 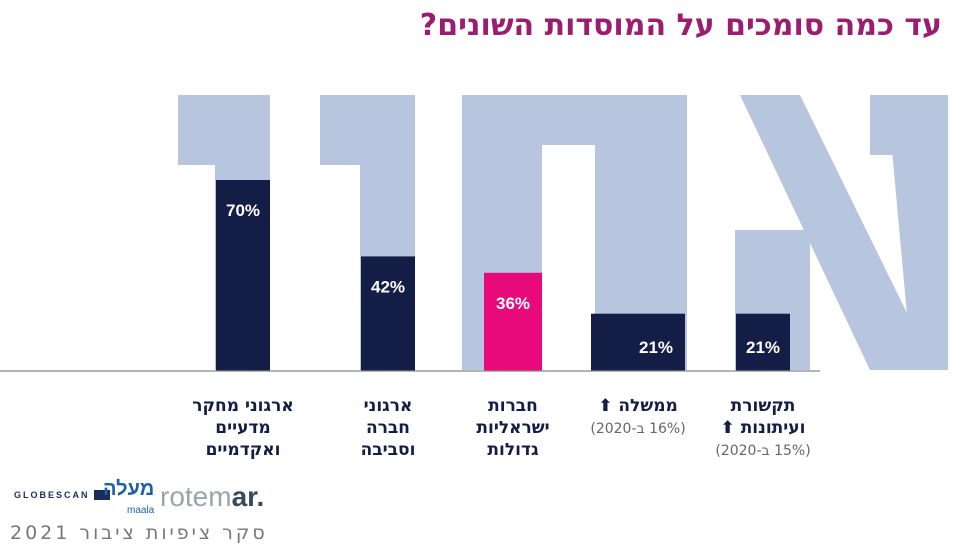 What do you see at coordinates (762, 451) in the screenshot?
I see `category-note-5: (15% ב-2020)` at bounding box center [762, 451].